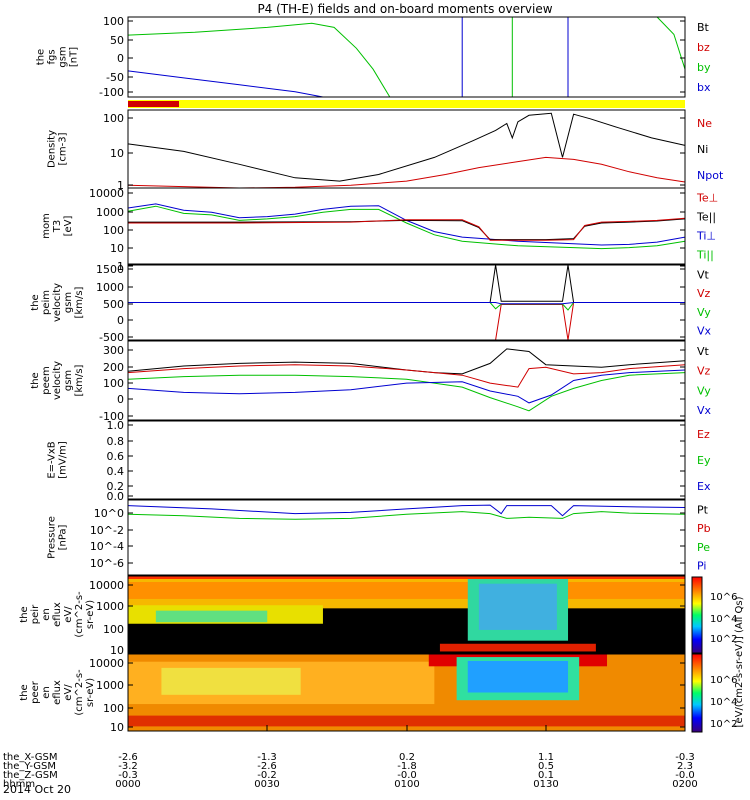 The image size is (750, 800). Describe the element at coordinates (29, 766) in the screenshot. I see `x-axis-row-label: the_Y-GSM` at that location.